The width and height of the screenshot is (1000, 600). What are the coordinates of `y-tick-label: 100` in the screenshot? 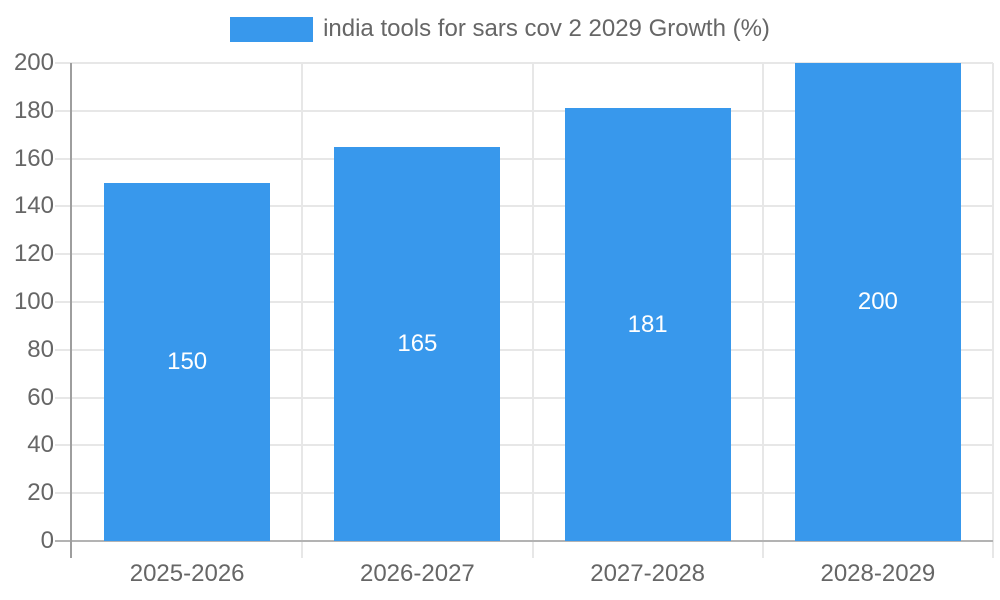 It's located at (33, 301).